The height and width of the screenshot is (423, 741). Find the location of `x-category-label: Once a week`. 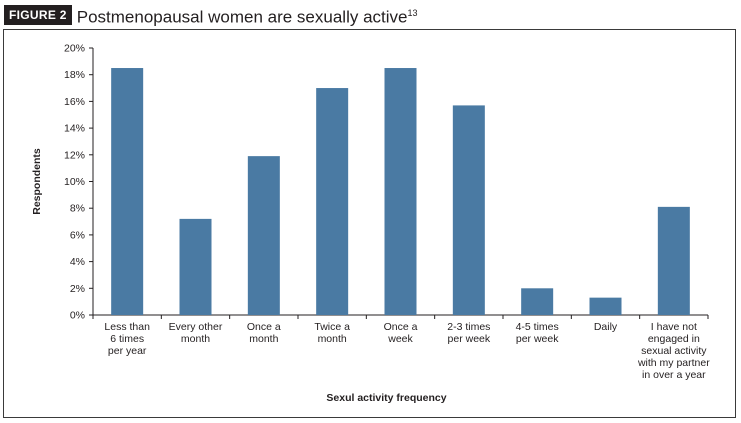

x-category-label: Once a week is located at coordinates (401, 333).